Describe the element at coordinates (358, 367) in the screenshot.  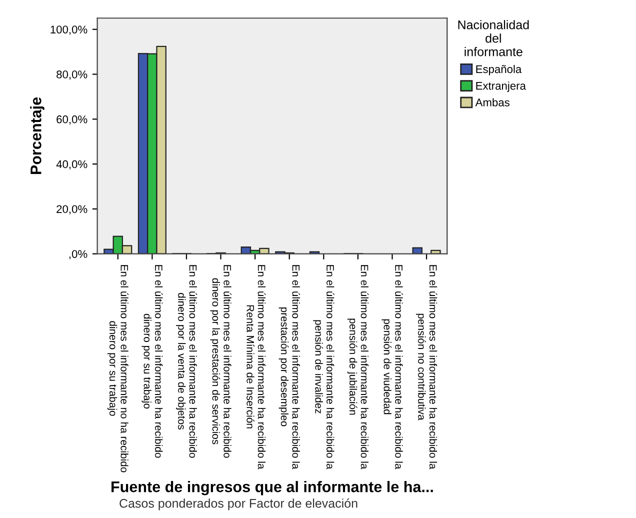
I see `x-tick-label: En el último mes el informante ha recibido la pensión de jubilación` at that location.